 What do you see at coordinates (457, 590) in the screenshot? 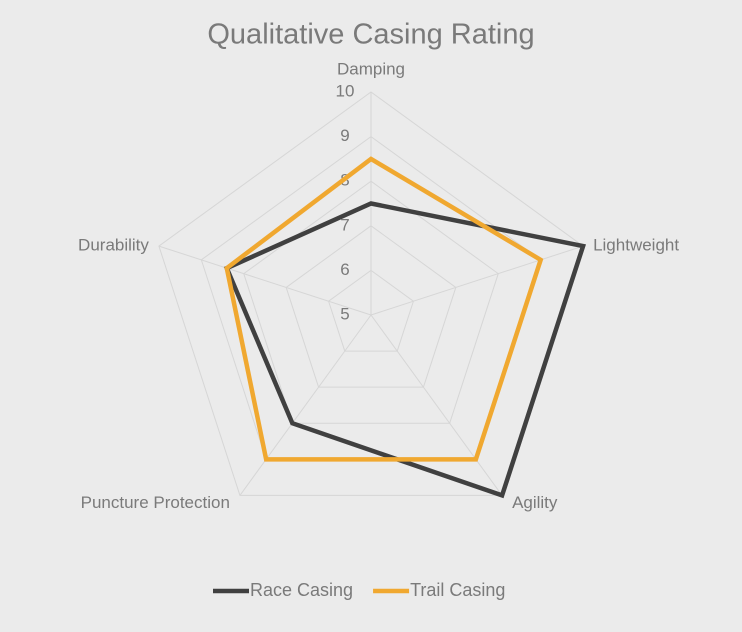
I see `legend-label: Trail Casing` at bounding box center [457, 590].